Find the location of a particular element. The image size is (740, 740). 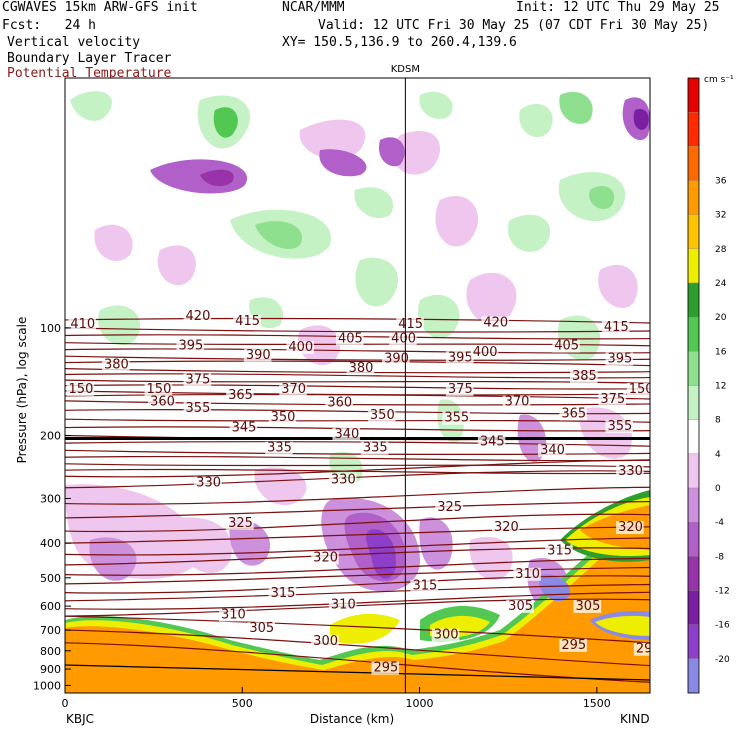

theta-label: 405 is located at coordinates (566, 346).